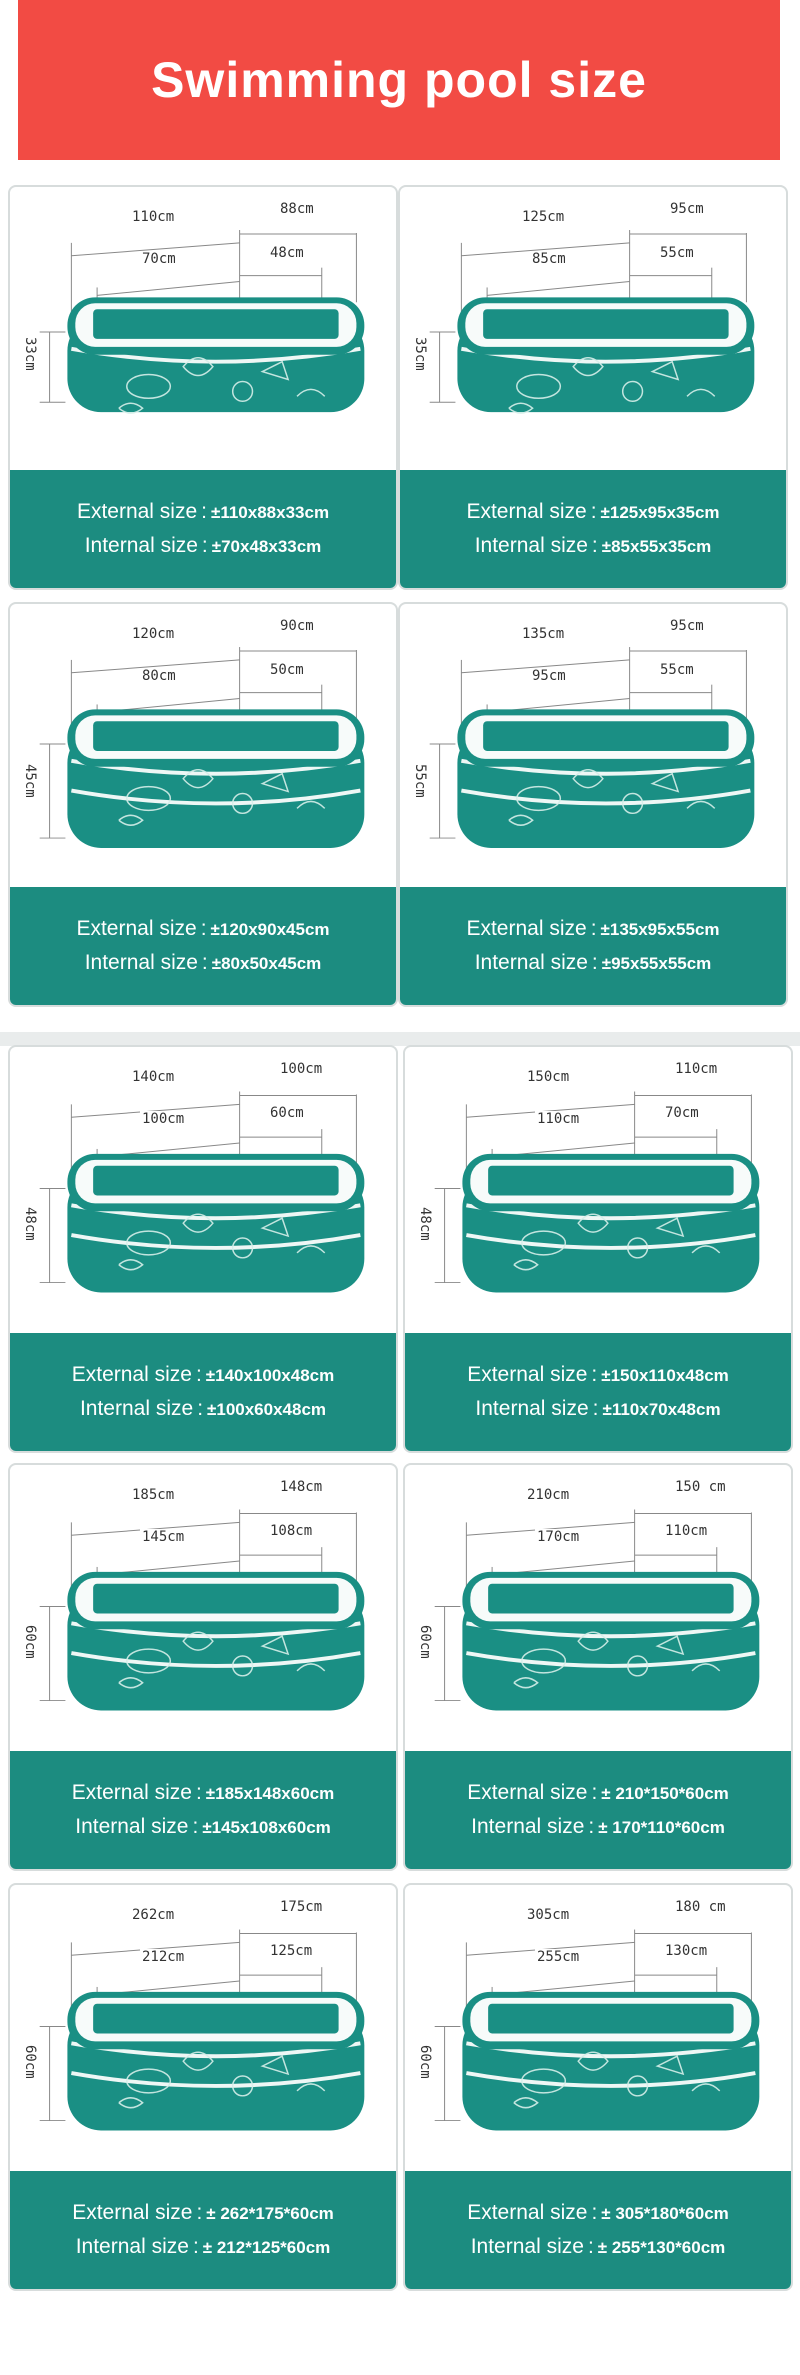 Image resolution: width=800 pixels, height=2375 pixels. Describe the element at coordinates (425, 1224) in the screenshot. I see `height-label: 48cm` at that location.